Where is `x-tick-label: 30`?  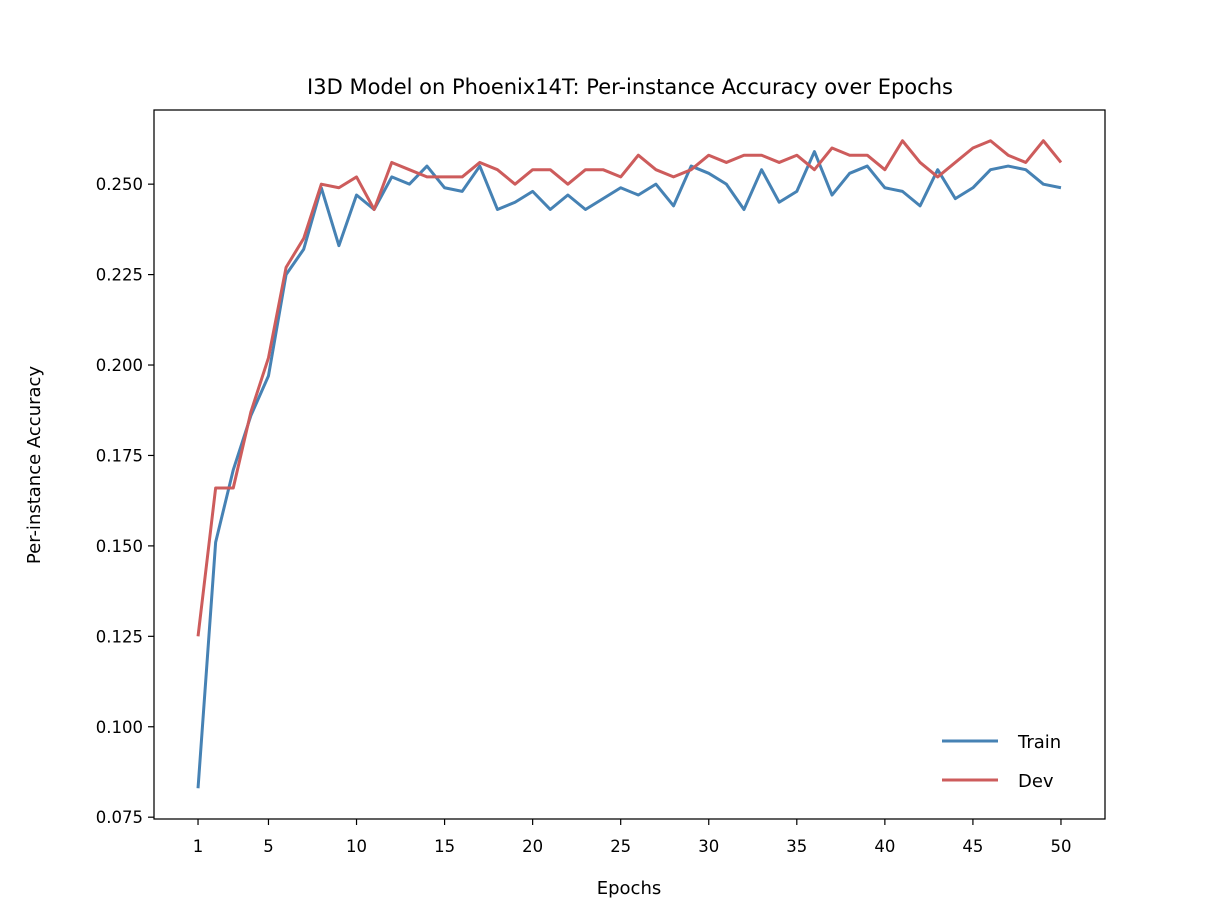 x-tick-label: 30 is located at coordinates (708, 846).